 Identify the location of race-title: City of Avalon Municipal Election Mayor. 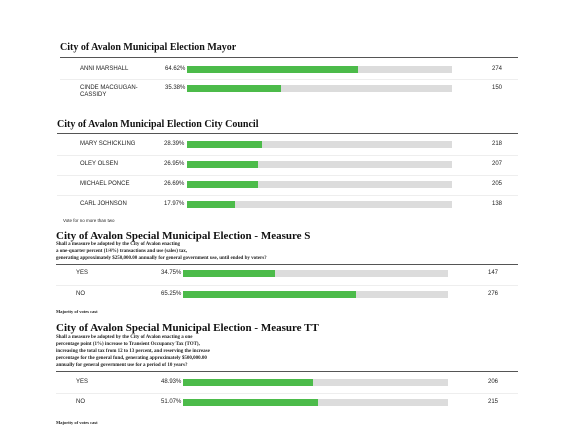
(148, 47).